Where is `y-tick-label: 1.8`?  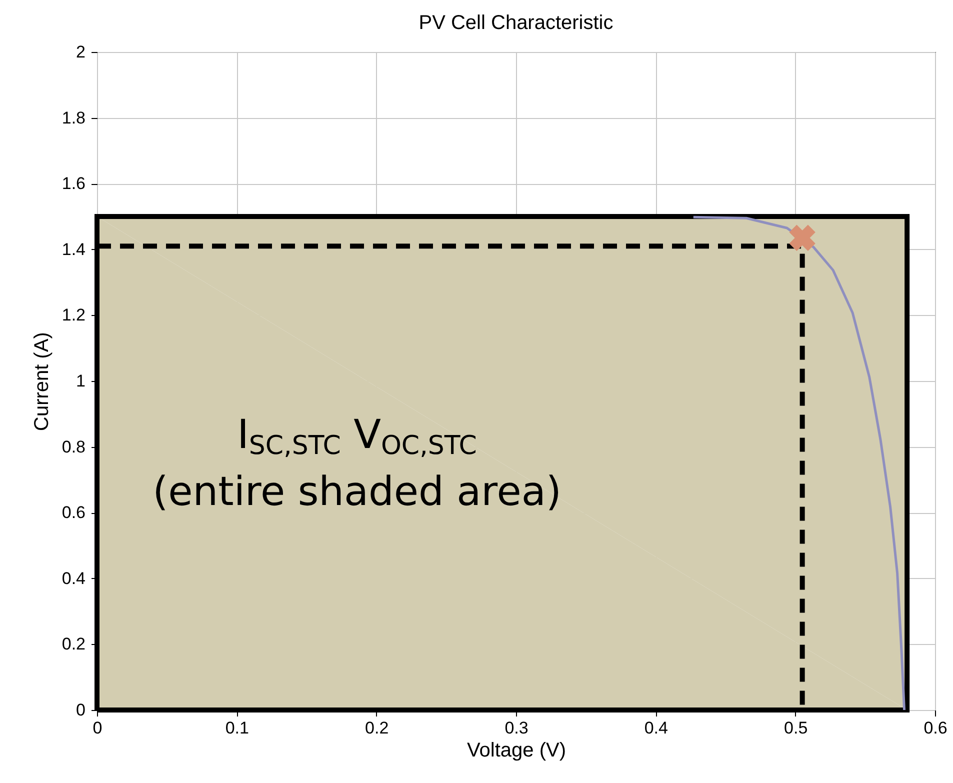
y-tick-label: 1.8 is located at coordinates (74, 118).